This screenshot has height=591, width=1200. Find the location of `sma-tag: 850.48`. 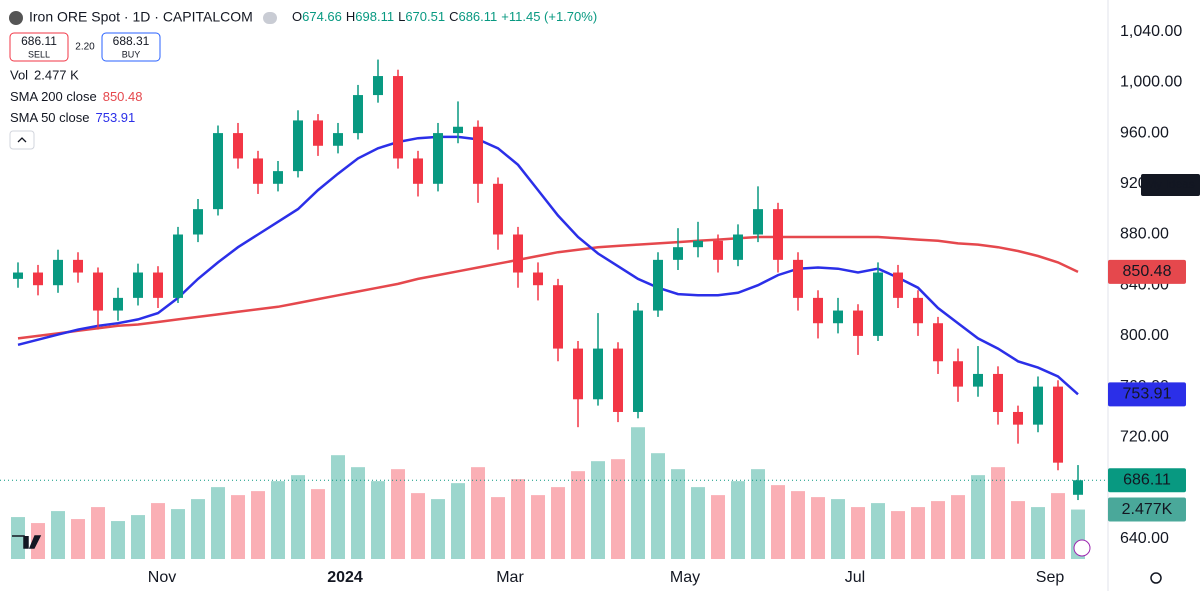

sma-tag: 850.48 is located at coordinates (1147, 271).